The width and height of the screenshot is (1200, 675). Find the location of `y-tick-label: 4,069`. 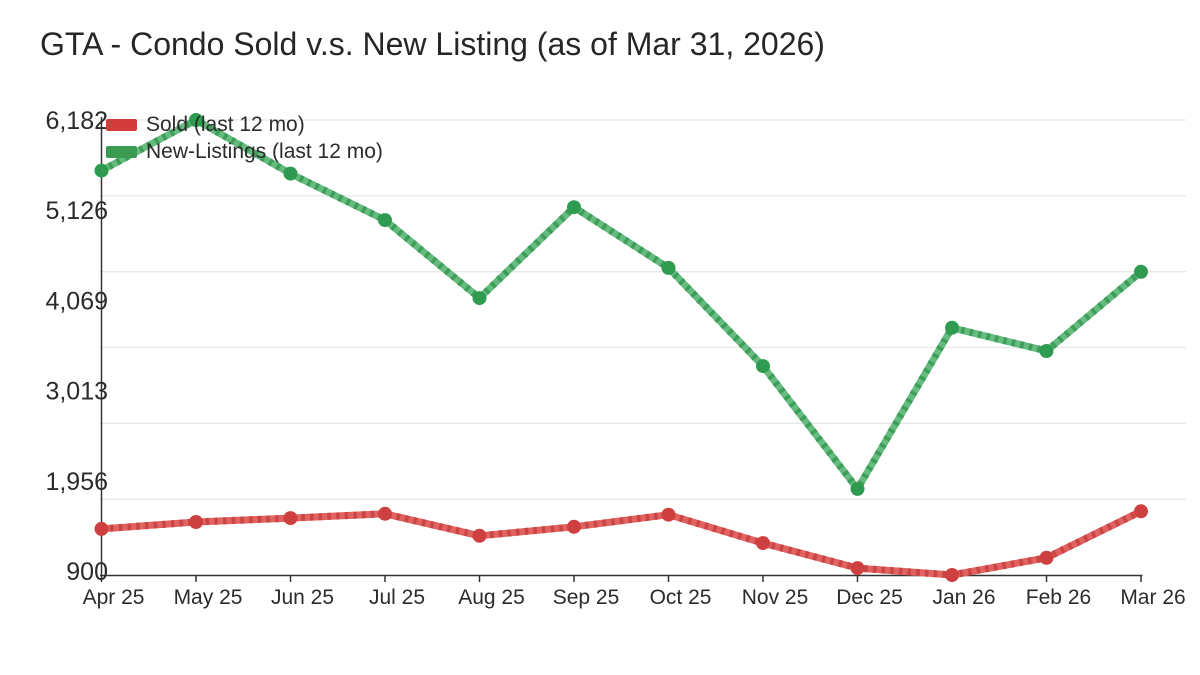

y-tick-label: 4,069 is located at coordinates (76, 301).